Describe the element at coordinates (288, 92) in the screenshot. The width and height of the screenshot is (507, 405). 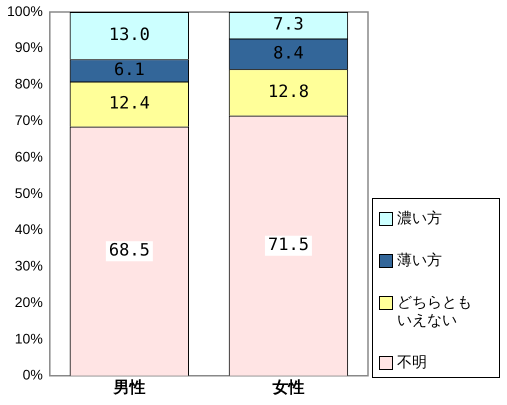
I see `data-label: 12.8` at that location.